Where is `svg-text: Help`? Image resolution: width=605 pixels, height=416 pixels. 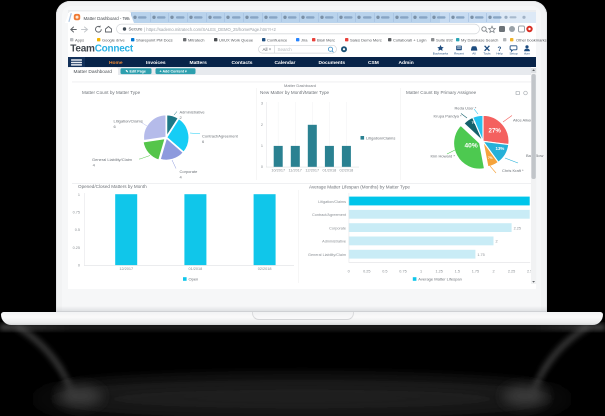
svg-text: Help is located at coordinates (499, 54).